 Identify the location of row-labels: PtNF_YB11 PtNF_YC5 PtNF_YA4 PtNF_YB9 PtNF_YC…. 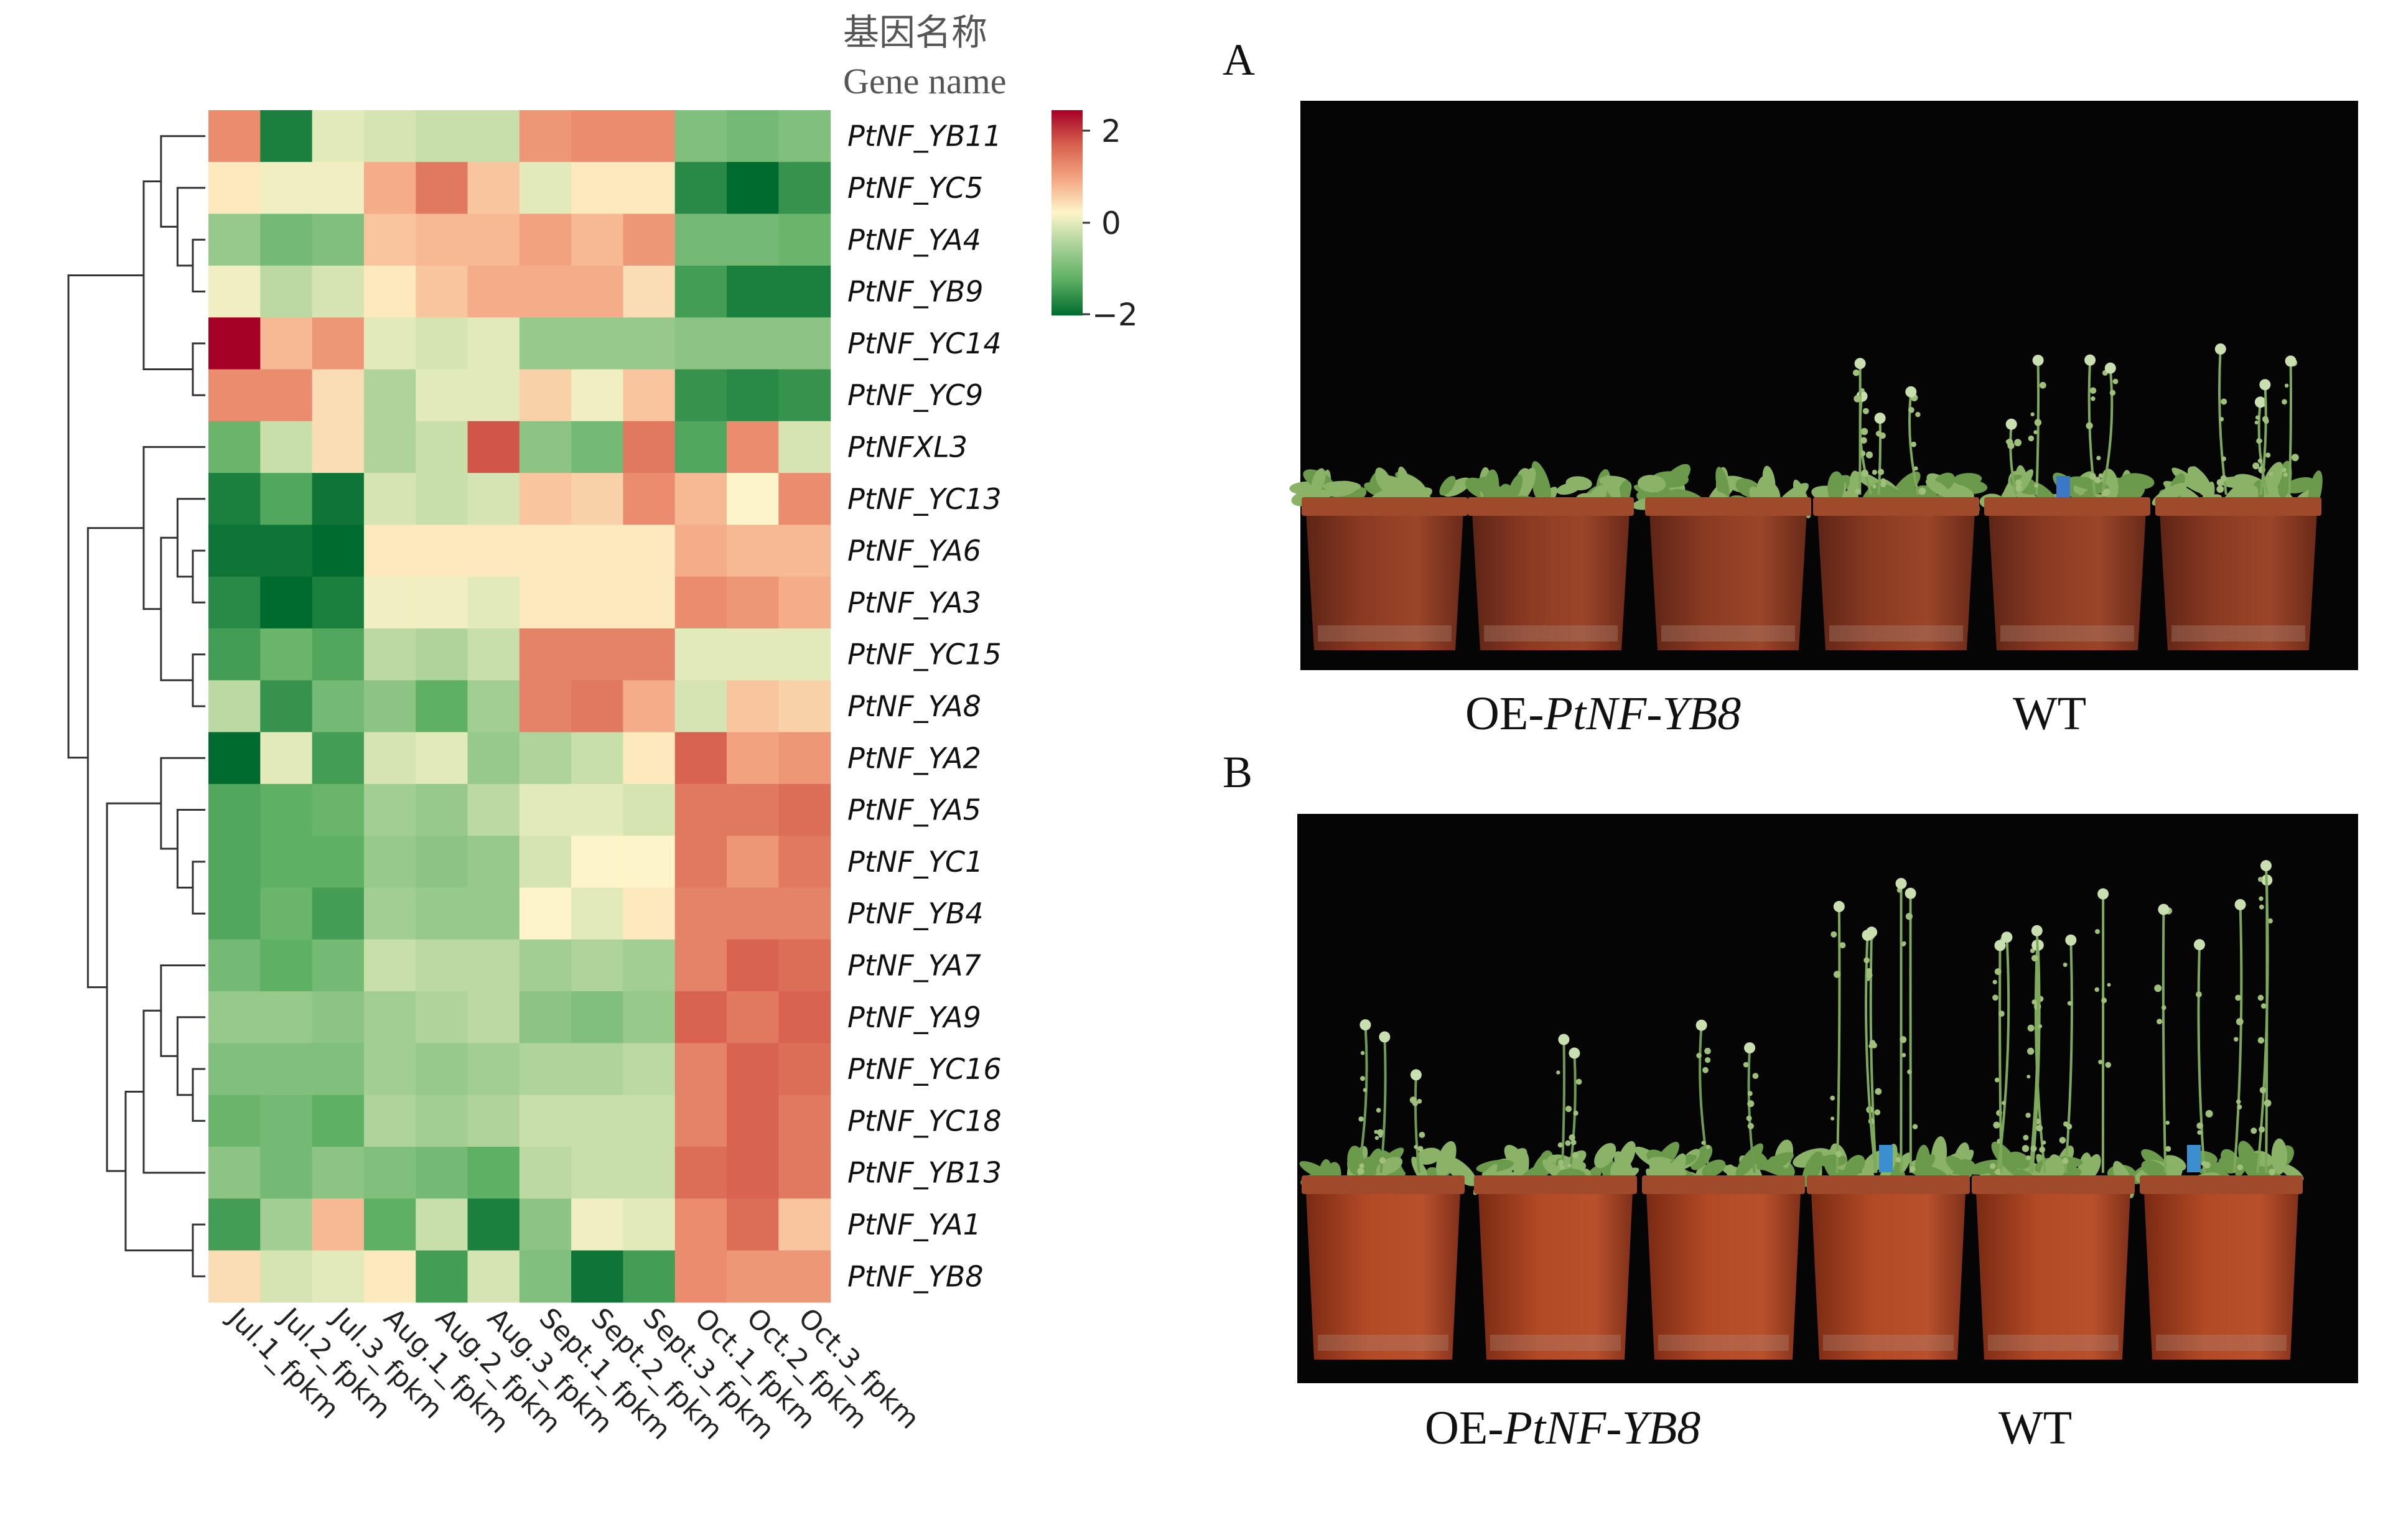
(924, 707).